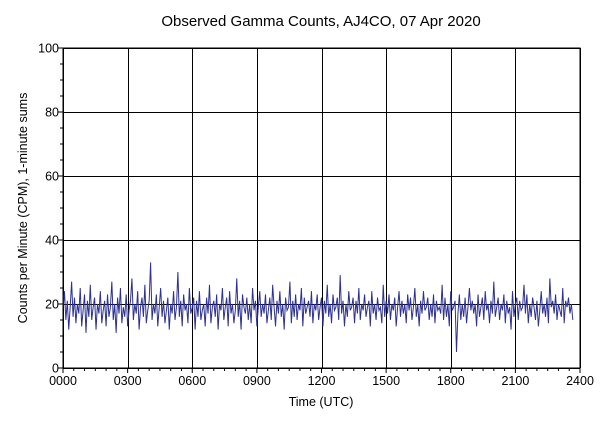  What do you see at coordinates (257, 381) in the screenshot?
I see `x-tick-label: 0900` at bounding box center [257, 381].